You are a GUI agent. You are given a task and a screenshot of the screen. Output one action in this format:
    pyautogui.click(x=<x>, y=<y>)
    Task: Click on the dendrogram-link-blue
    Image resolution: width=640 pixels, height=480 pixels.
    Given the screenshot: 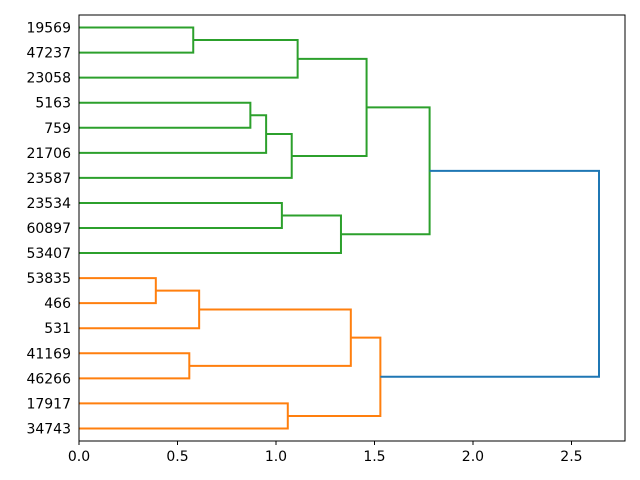 What is the action you would take?
    pyautogui.click(x=490, y=273)
    